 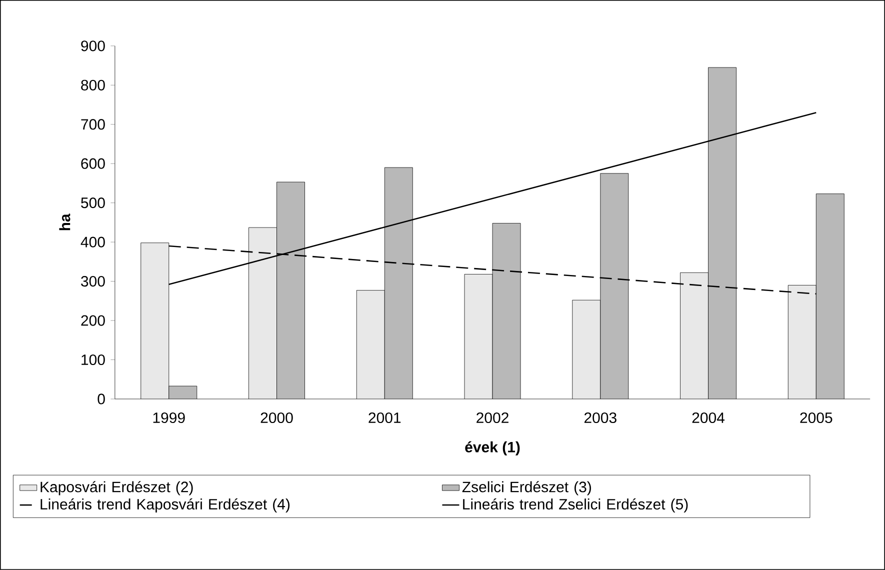 What do you see at coordinates (93, 320) in the screenshot?
I see `y-tick-label: 200` at bounding box center [93, 320].